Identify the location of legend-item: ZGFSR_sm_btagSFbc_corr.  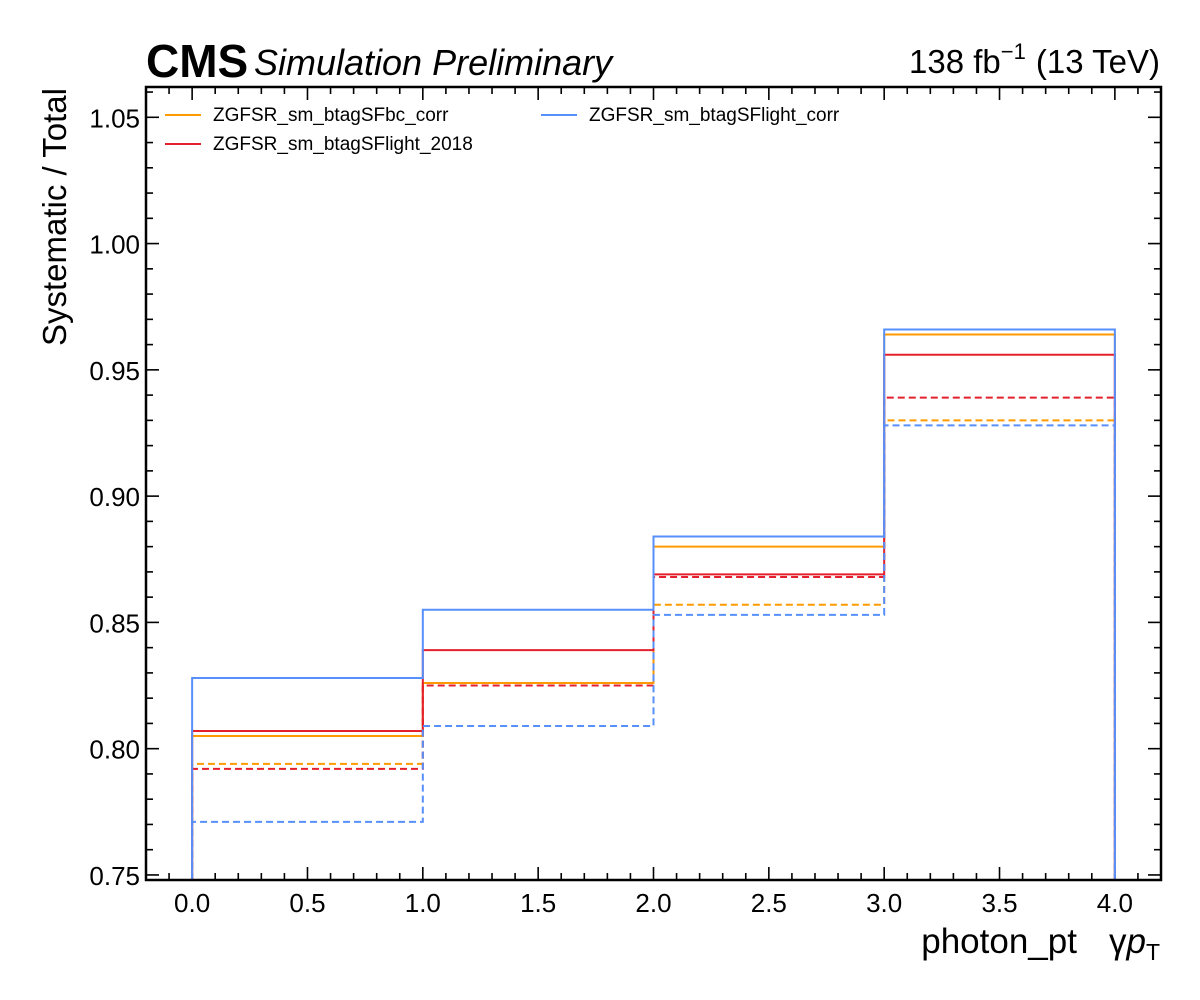
(307, 115).